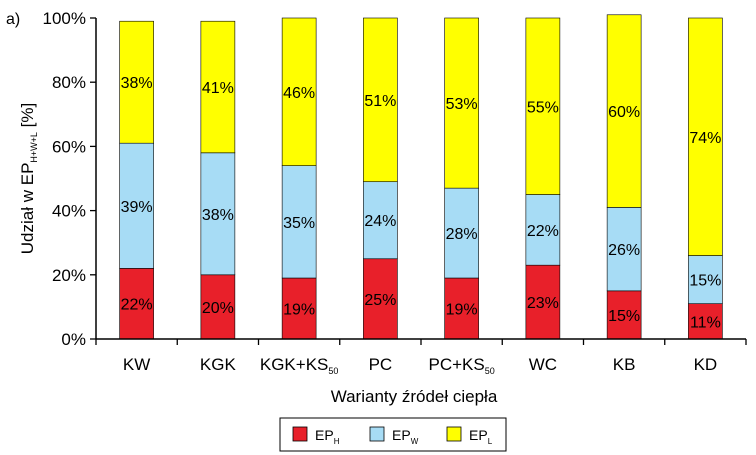 The height and width of the screenshot is (455, 756). I want to click on data-label: 55%, so click(543, 107).